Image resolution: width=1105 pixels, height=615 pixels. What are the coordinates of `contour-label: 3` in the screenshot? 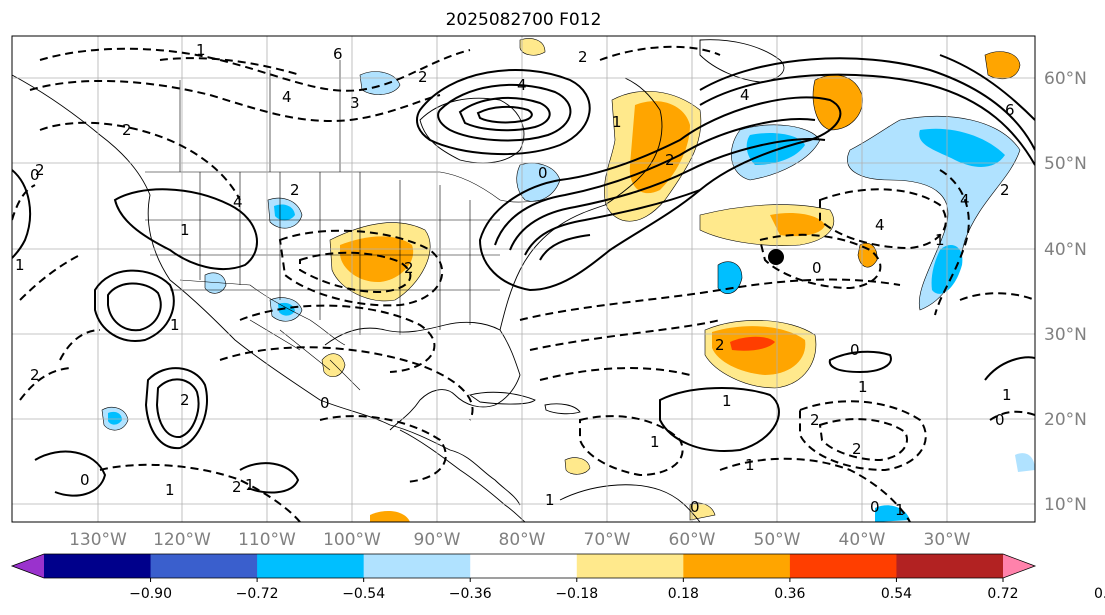 It's located at (355, 103).